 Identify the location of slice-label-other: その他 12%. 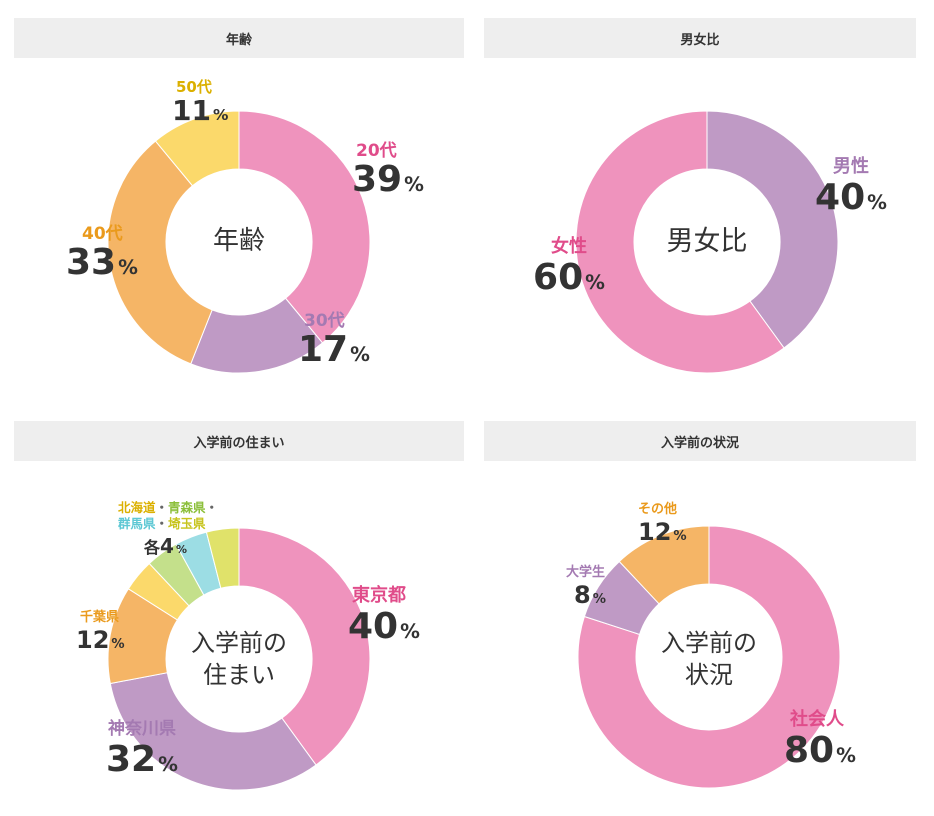
(662, 523).